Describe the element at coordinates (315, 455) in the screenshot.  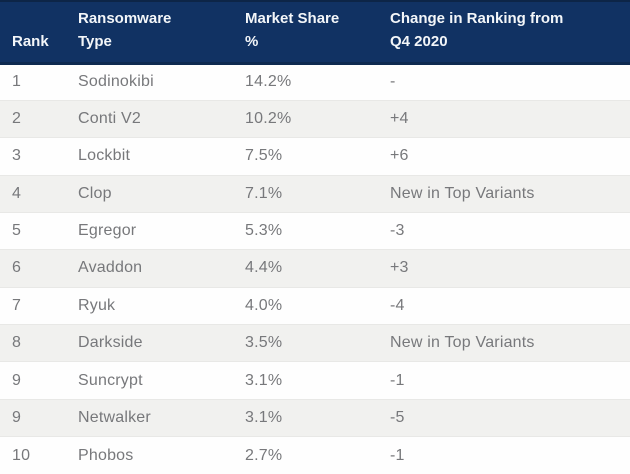
I see `table-row: 10 Phobos 2.7% -1` at that location.